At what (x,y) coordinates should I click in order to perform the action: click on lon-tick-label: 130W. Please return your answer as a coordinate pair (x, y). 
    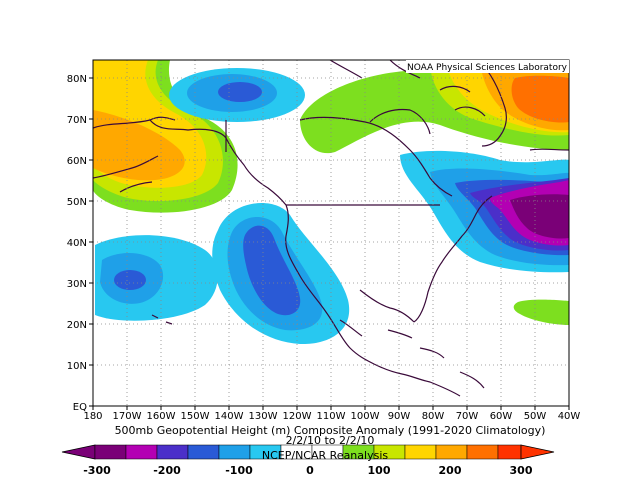
    Looking at the image, I should click on (263, 416).